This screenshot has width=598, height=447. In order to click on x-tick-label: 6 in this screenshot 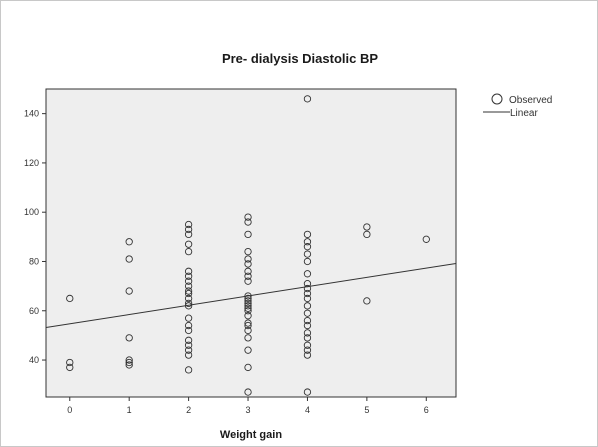, I will do `click(426, 410)`.